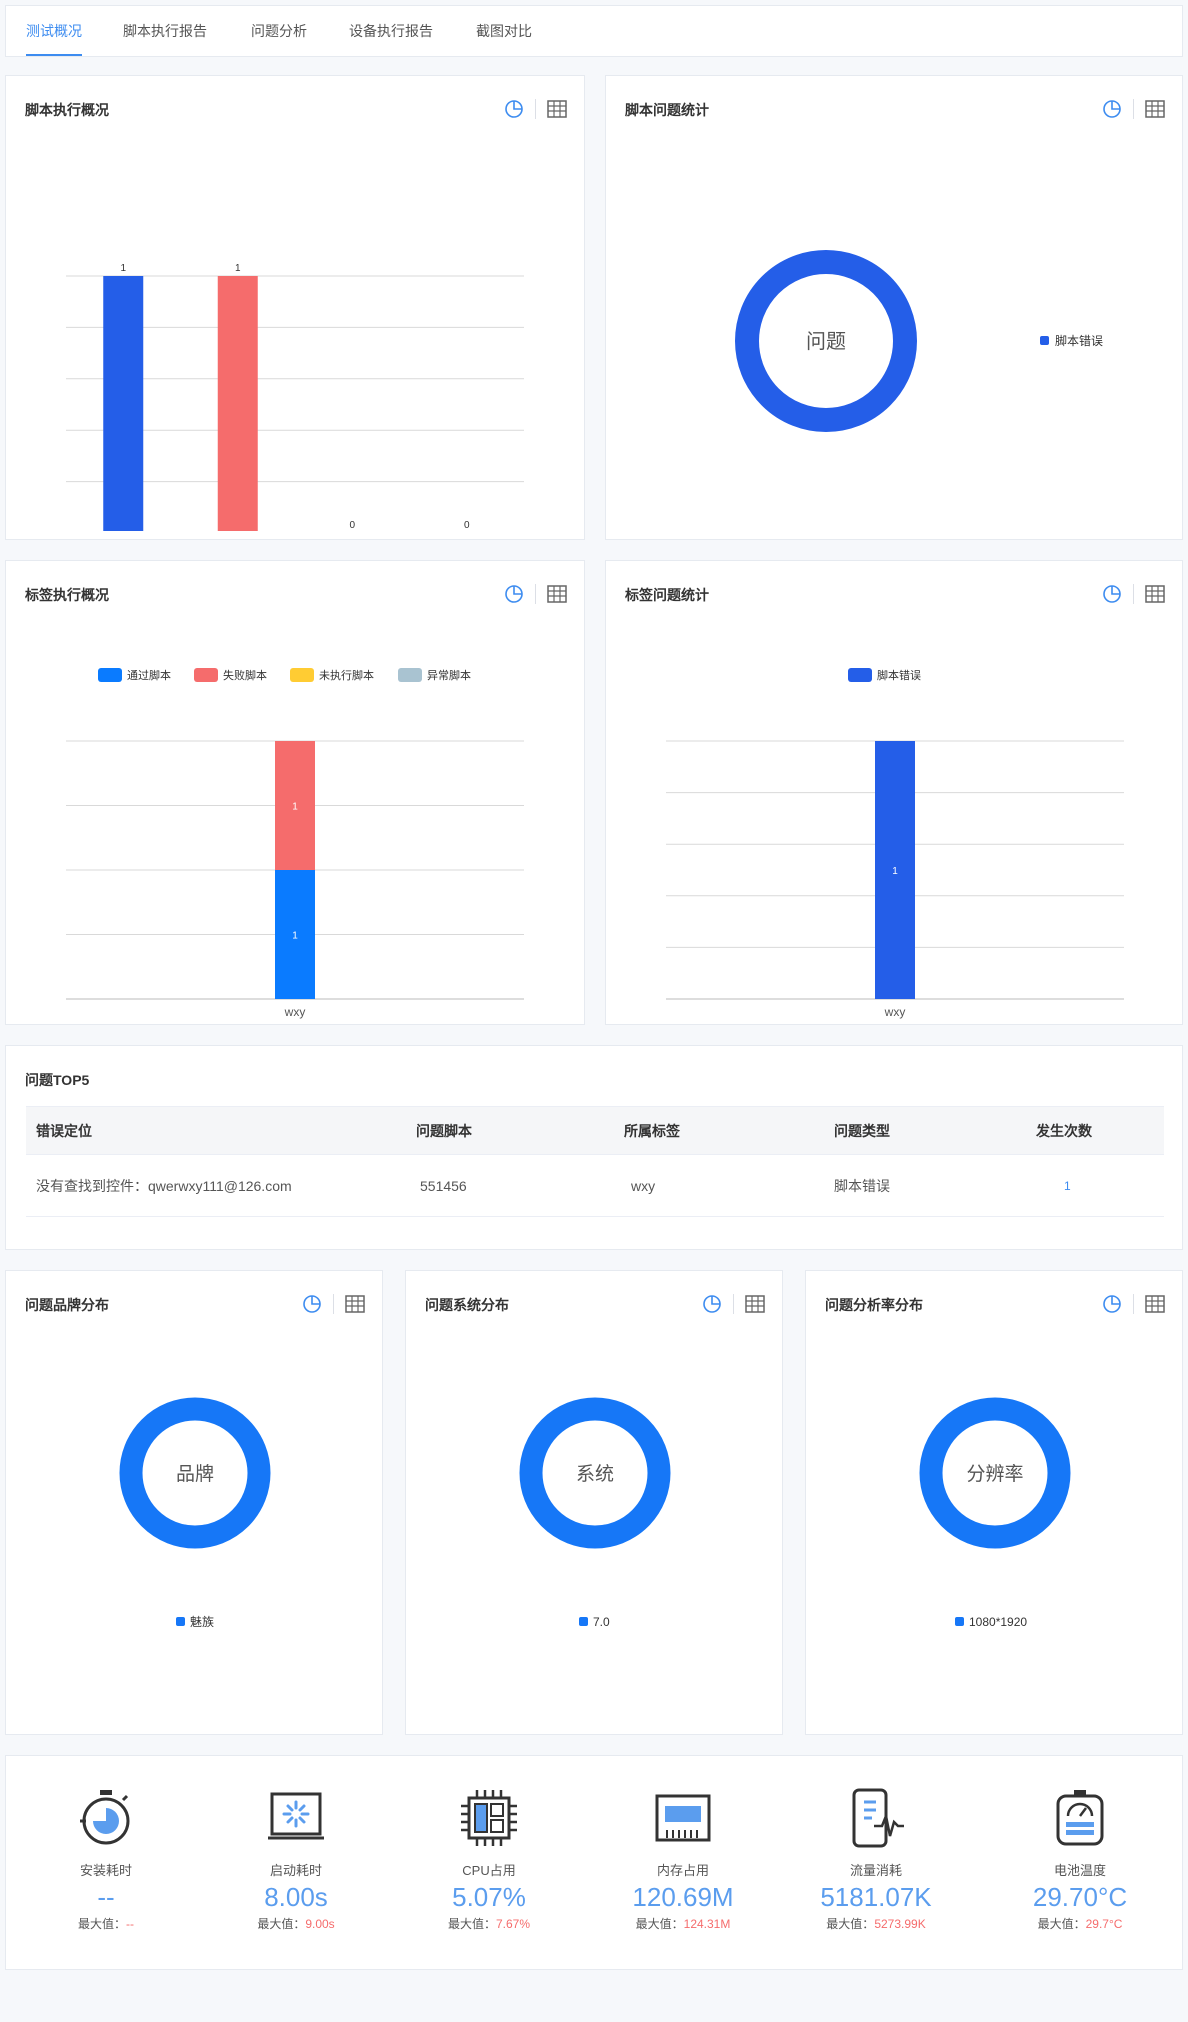  Describe the element at coordinates (876, 1859) in the screenshot. I see `metric-traffic-usage: 流量消耗 5181.07K 最大值：5273.99K` at that location.